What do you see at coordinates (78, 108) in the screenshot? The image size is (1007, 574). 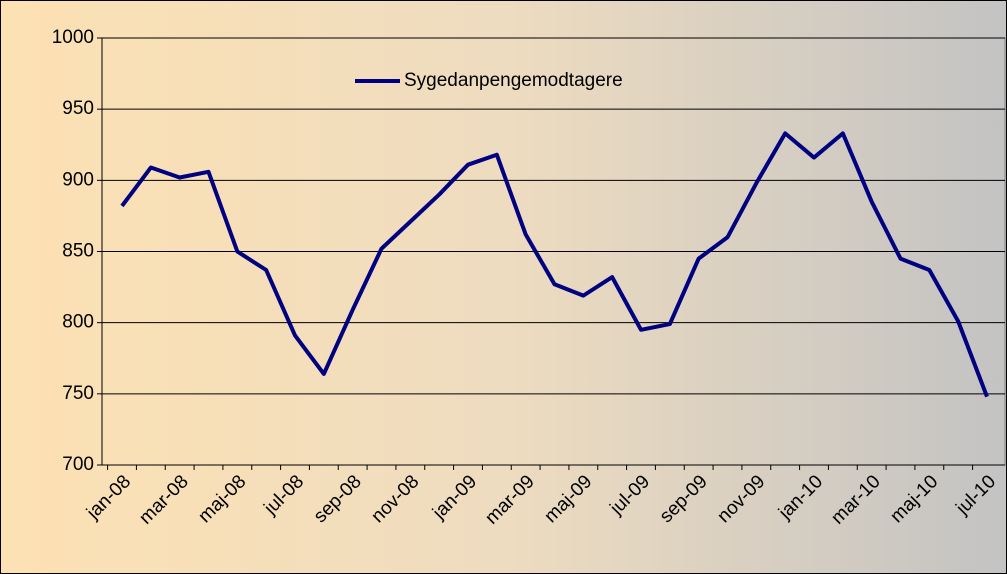 I see `y-tick-label: 950` at bounding box center [78, 108].